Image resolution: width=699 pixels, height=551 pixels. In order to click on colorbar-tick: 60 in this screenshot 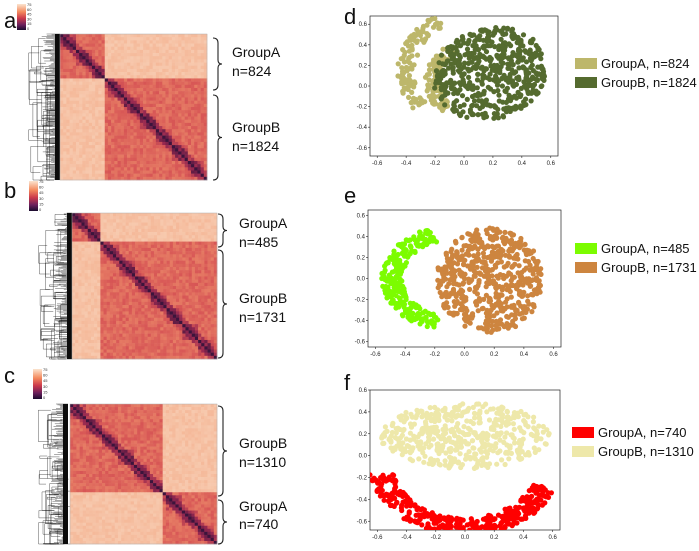, I will do `click(29, 9)`.